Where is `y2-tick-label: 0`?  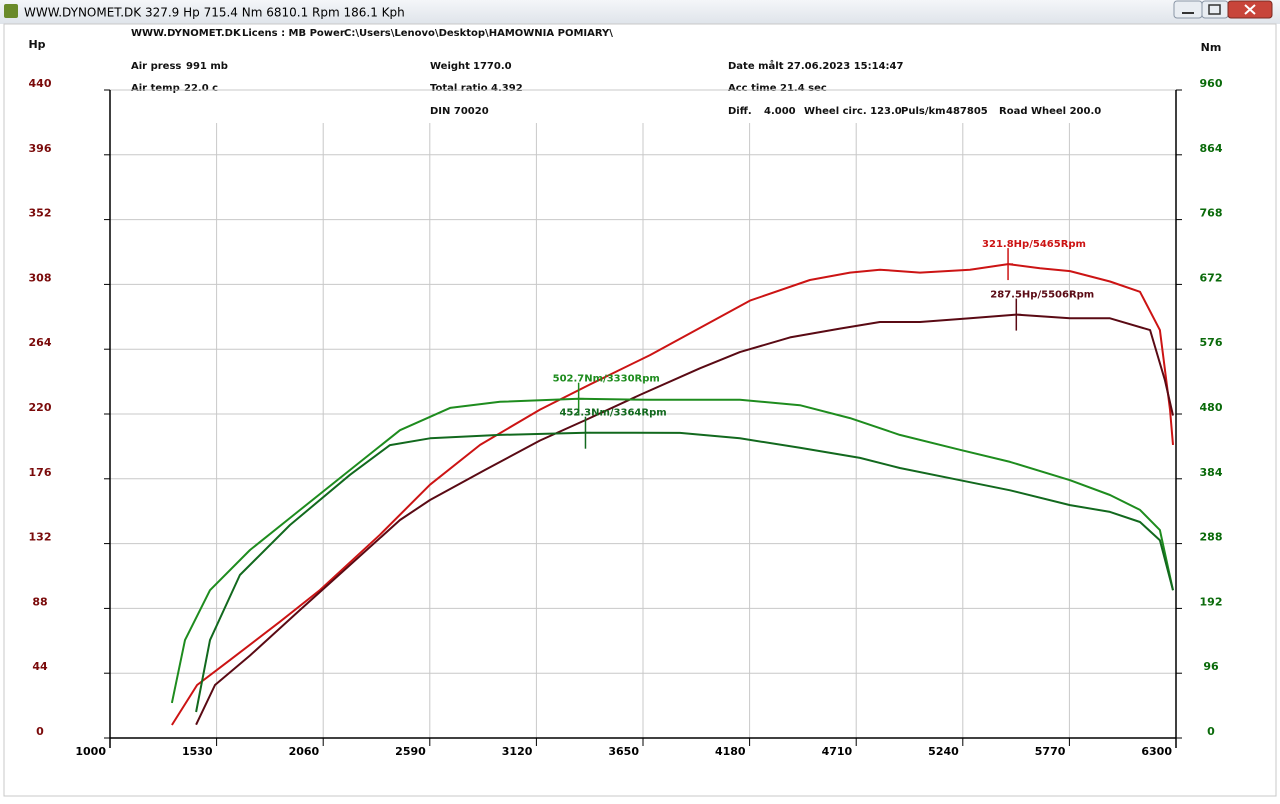 y2-tick-label: 0 is located at coordinates (1211, 731).